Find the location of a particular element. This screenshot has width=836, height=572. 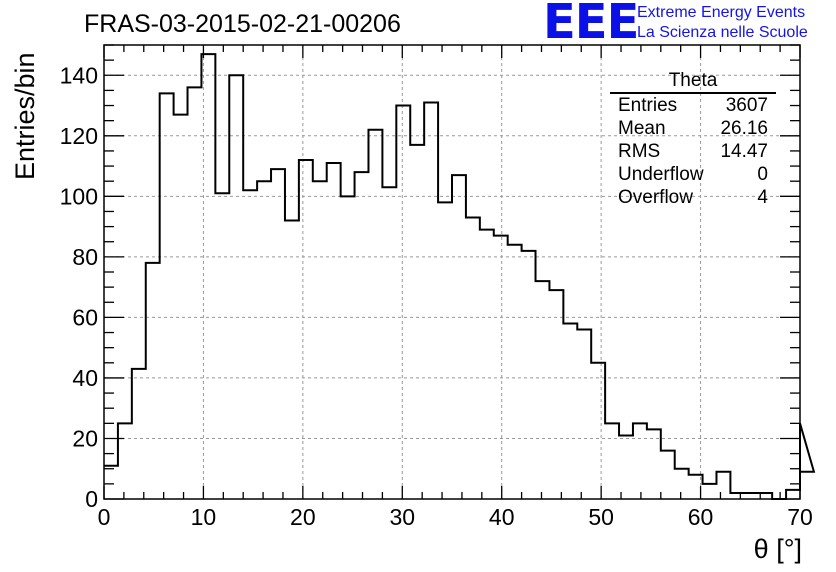

x-tick-label: 50 is located at coordinates (601, 517).